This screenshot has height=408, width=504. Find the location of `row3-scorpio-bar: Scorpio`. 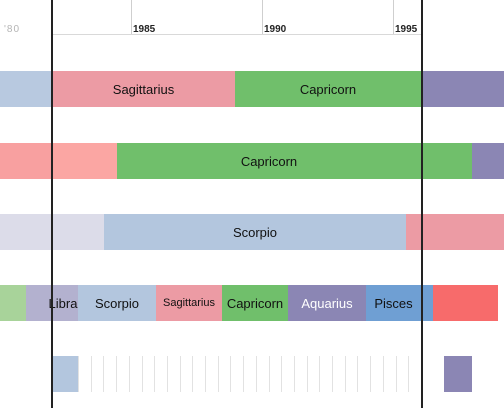

row3-scorpio-bar: Scorpio is located at coordinates (255, 232).